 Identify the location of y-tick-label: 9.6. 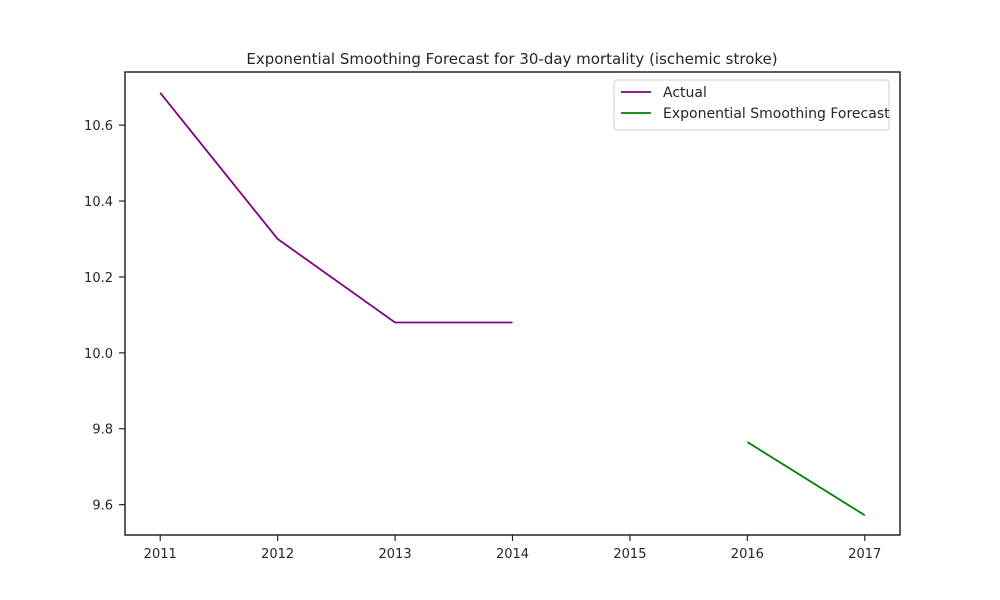
(102, 506).